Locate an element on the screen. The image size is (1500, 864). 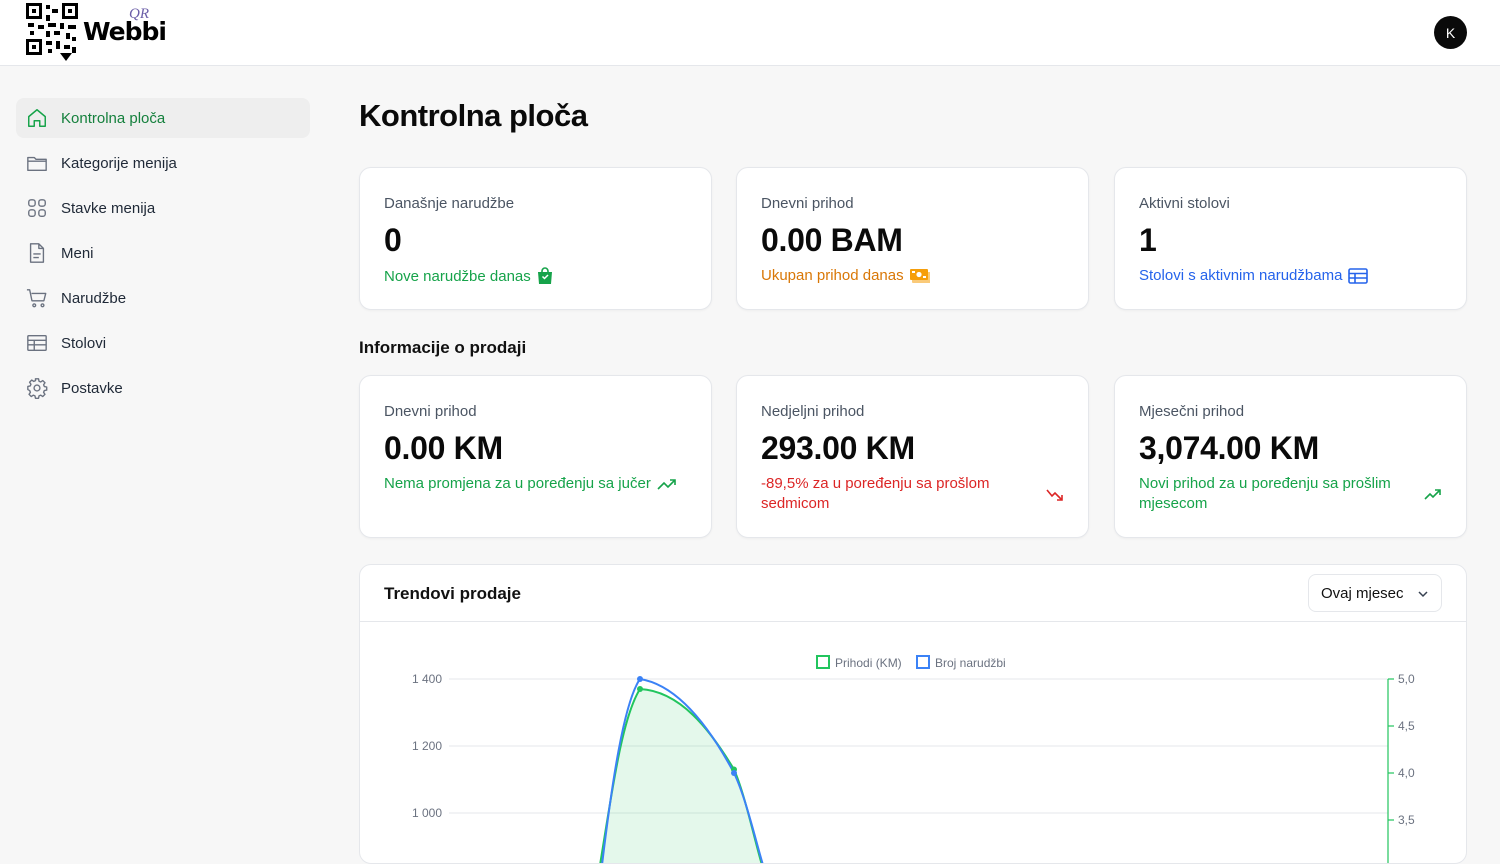
sidebar-item-label: Stolovi is located at coordinates (84, 343).